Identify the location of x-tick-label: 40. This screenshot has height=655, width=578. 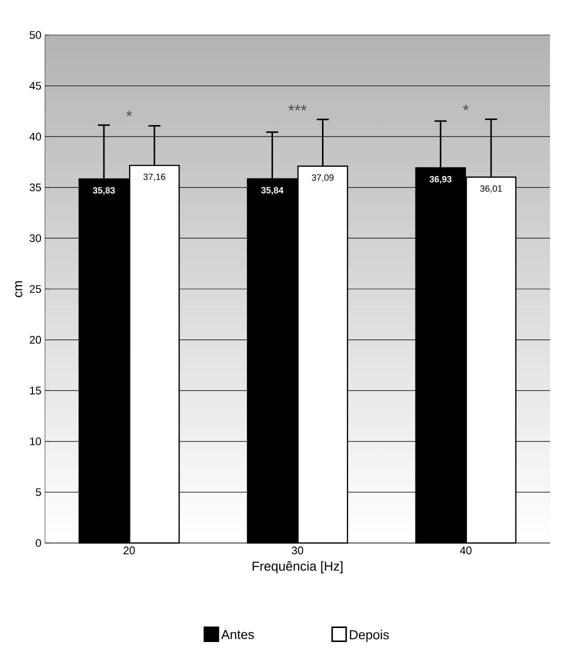
(466, 550).